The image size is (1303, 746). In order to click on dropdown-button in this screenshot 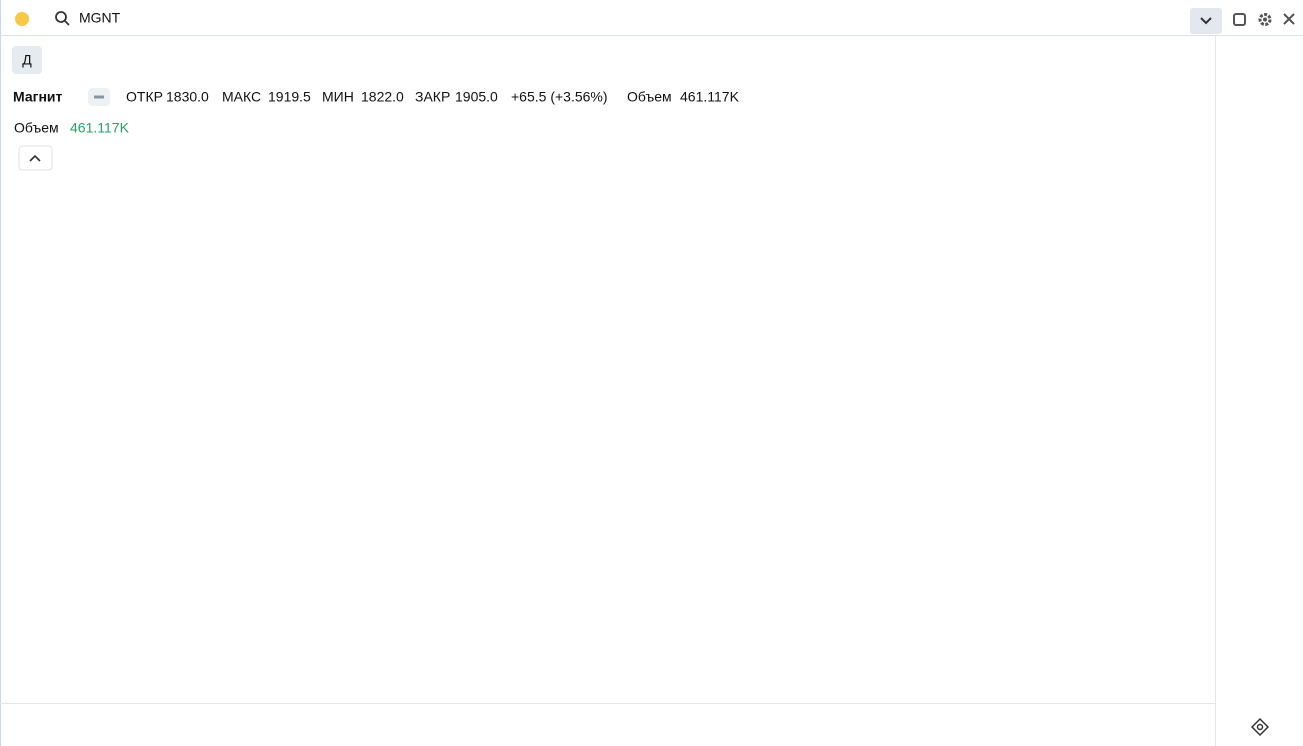, I will do `click(1206, 21)`.